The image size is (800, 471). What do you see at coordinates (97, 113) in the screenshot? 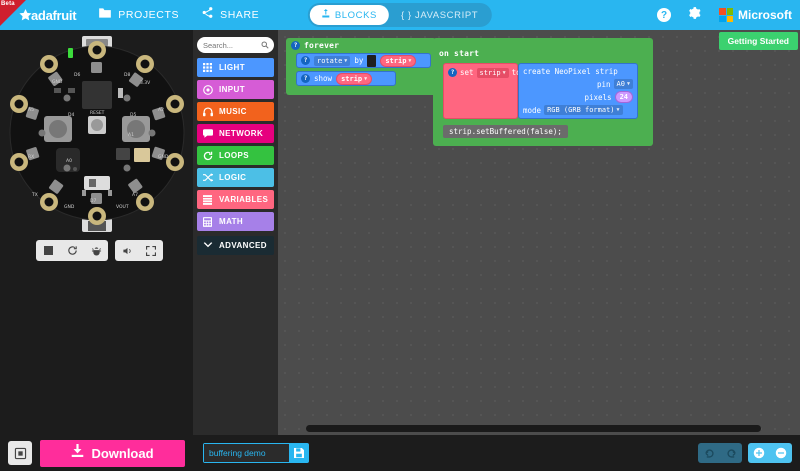
I see `svg-text: RESET` at bounding box center [97, 113].